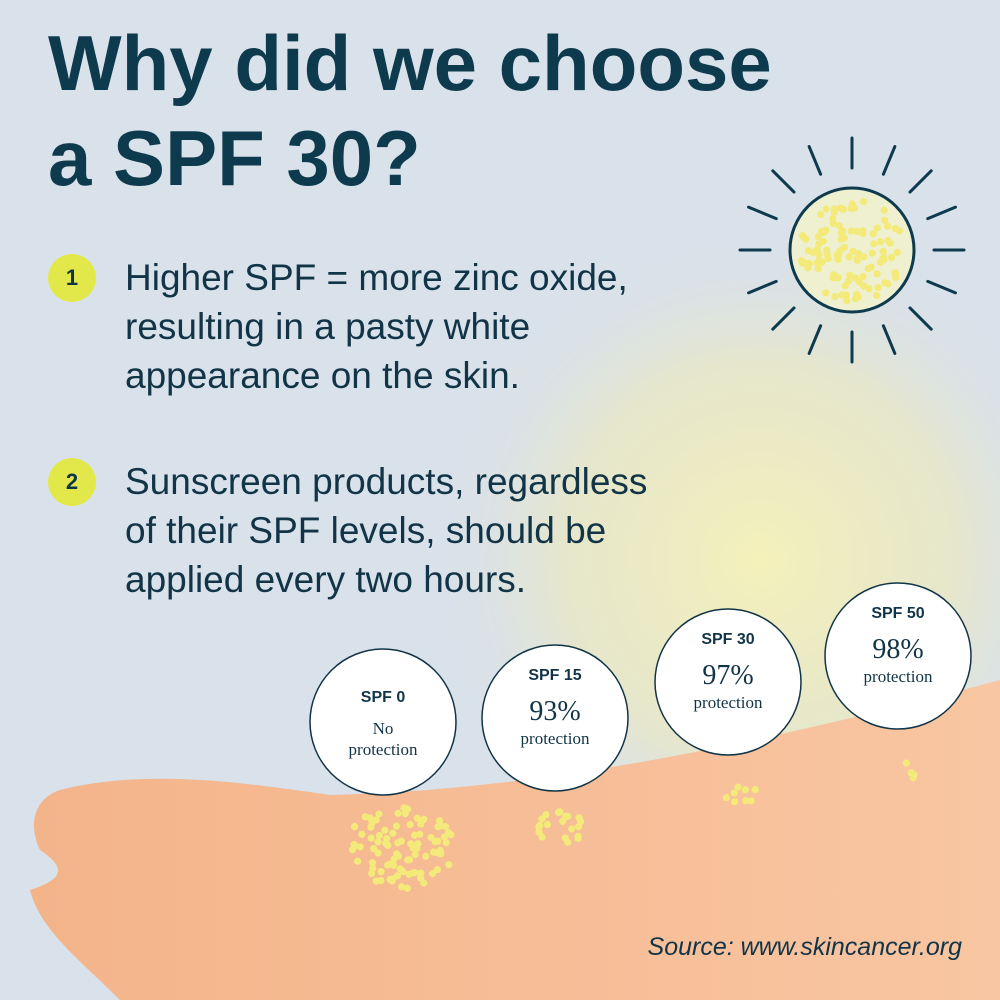  Describe the element at coordinates (805, 947) in the screenshot. I see `source: Source: www.skincancer.org` at that location.